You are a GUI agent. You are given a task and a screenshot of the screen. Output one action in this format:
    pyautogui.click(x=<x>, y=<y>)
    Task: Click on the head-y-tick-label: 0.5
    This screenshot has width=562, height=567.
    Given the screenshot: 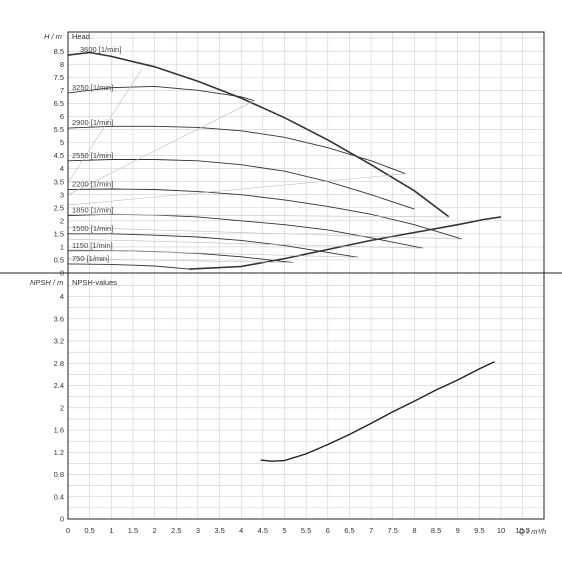 What is the action you would take?
    pyautogui.click(x=59, y=260)
    